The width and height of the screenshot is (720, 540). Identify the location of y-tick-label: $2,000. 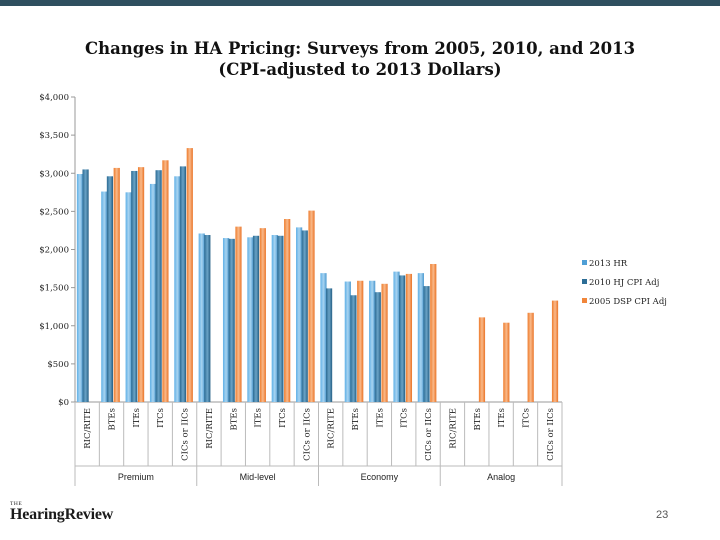
(54, 251).